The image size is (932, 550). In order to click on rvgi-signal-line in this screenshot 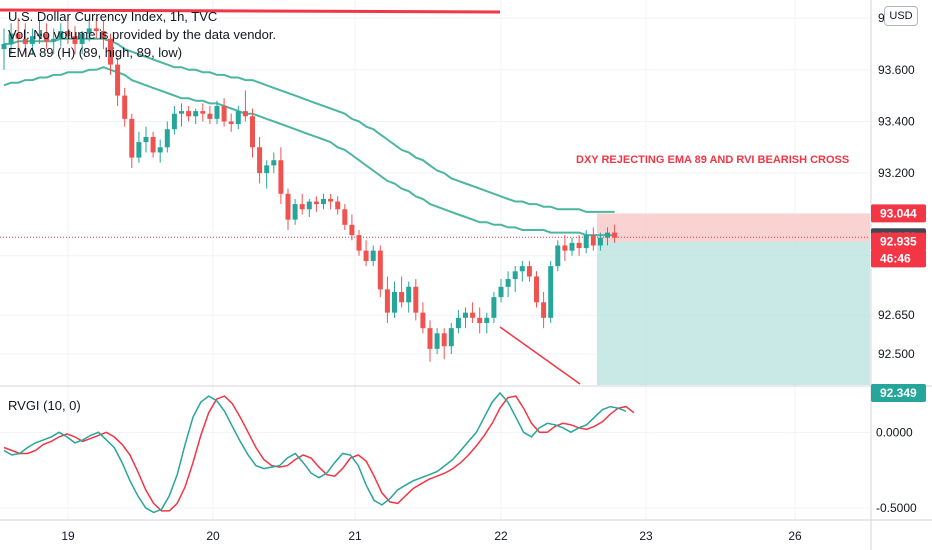, I will do `click(319, 453)`.